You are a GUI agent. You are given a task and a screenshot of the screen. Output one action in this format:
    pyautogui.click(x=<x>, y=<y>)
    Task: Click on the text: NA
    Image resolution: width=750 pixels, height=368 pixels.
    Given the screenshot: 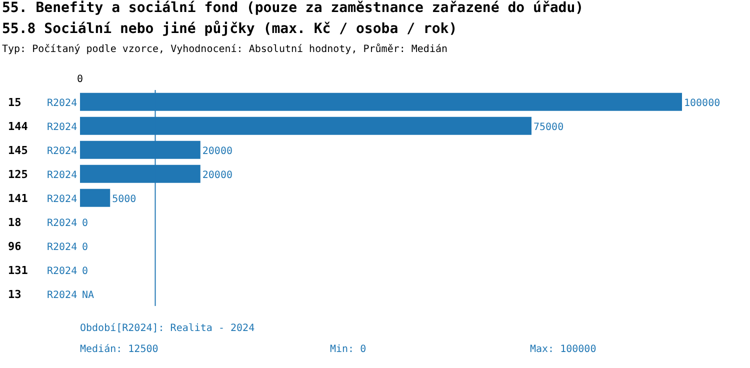 What is the action you would take?
    pyautogui.click(x=88, y=295)
    